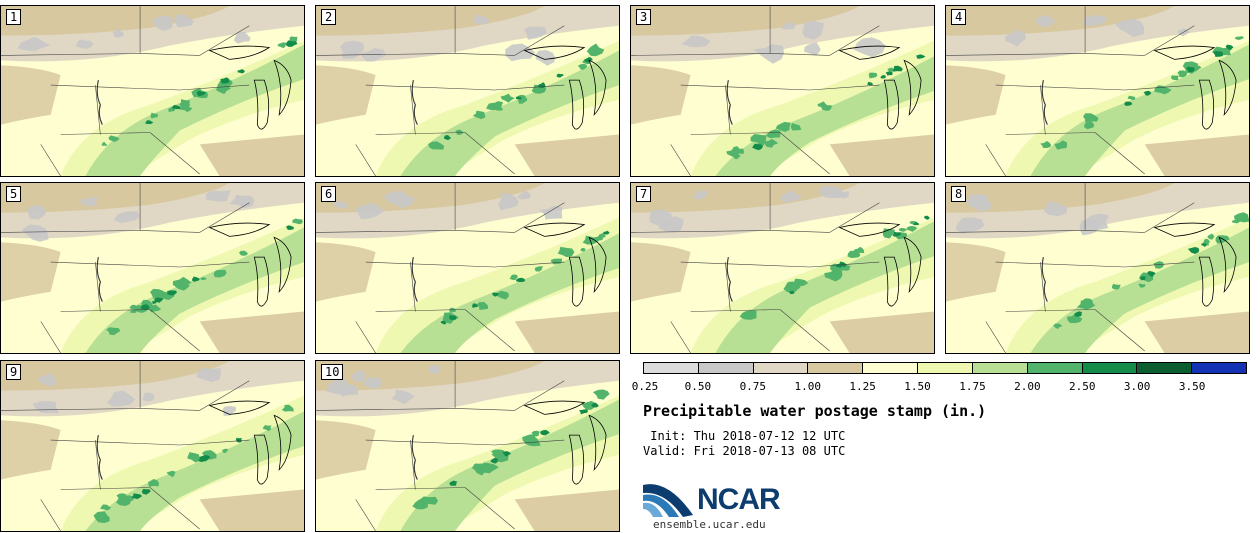  Describe the element at coordinates (329, 194) in the screenshot. I see `member-number: 6` at that location.